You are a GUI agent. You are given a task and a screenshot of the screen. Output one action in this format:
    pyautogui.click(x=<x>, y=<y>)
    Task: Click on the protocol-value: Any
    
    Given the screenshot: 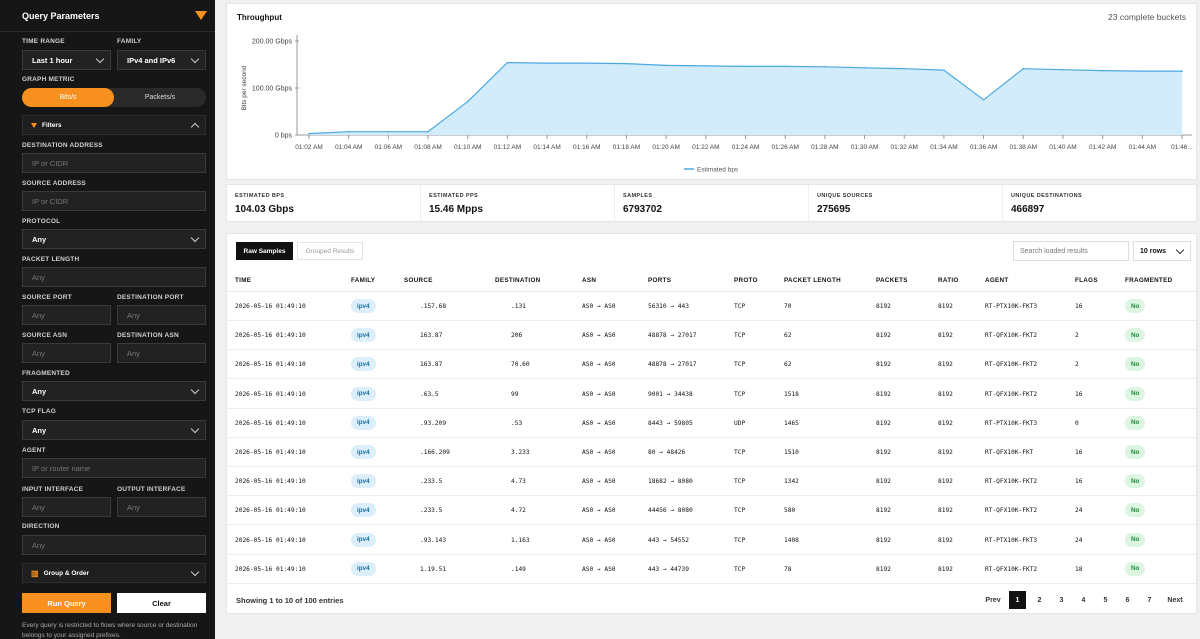 What is the action you would take?
    pyautogui.click(x=39, y=239)
    